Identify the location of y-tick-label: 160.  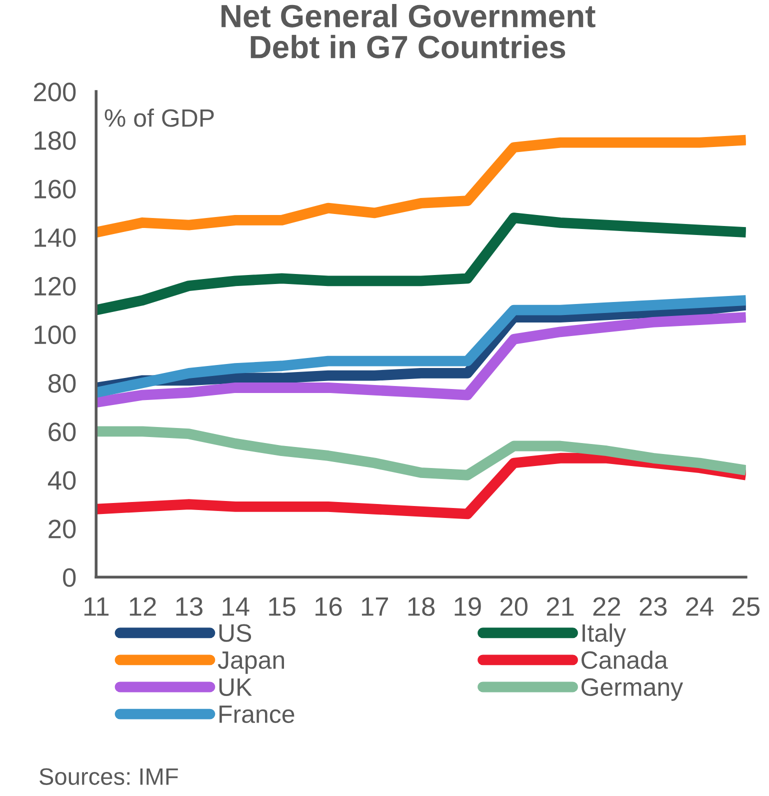
(55, 189).